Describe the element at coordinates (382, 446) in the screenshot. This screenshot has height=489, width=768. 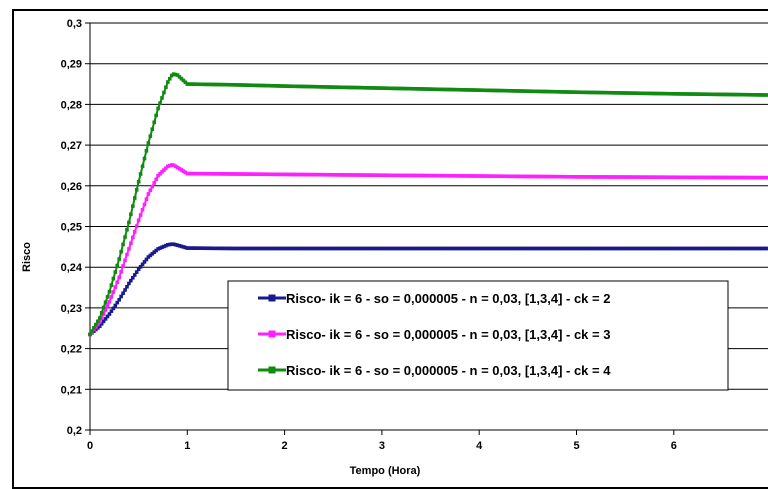
I see `x-tick-label: 3` at that location.